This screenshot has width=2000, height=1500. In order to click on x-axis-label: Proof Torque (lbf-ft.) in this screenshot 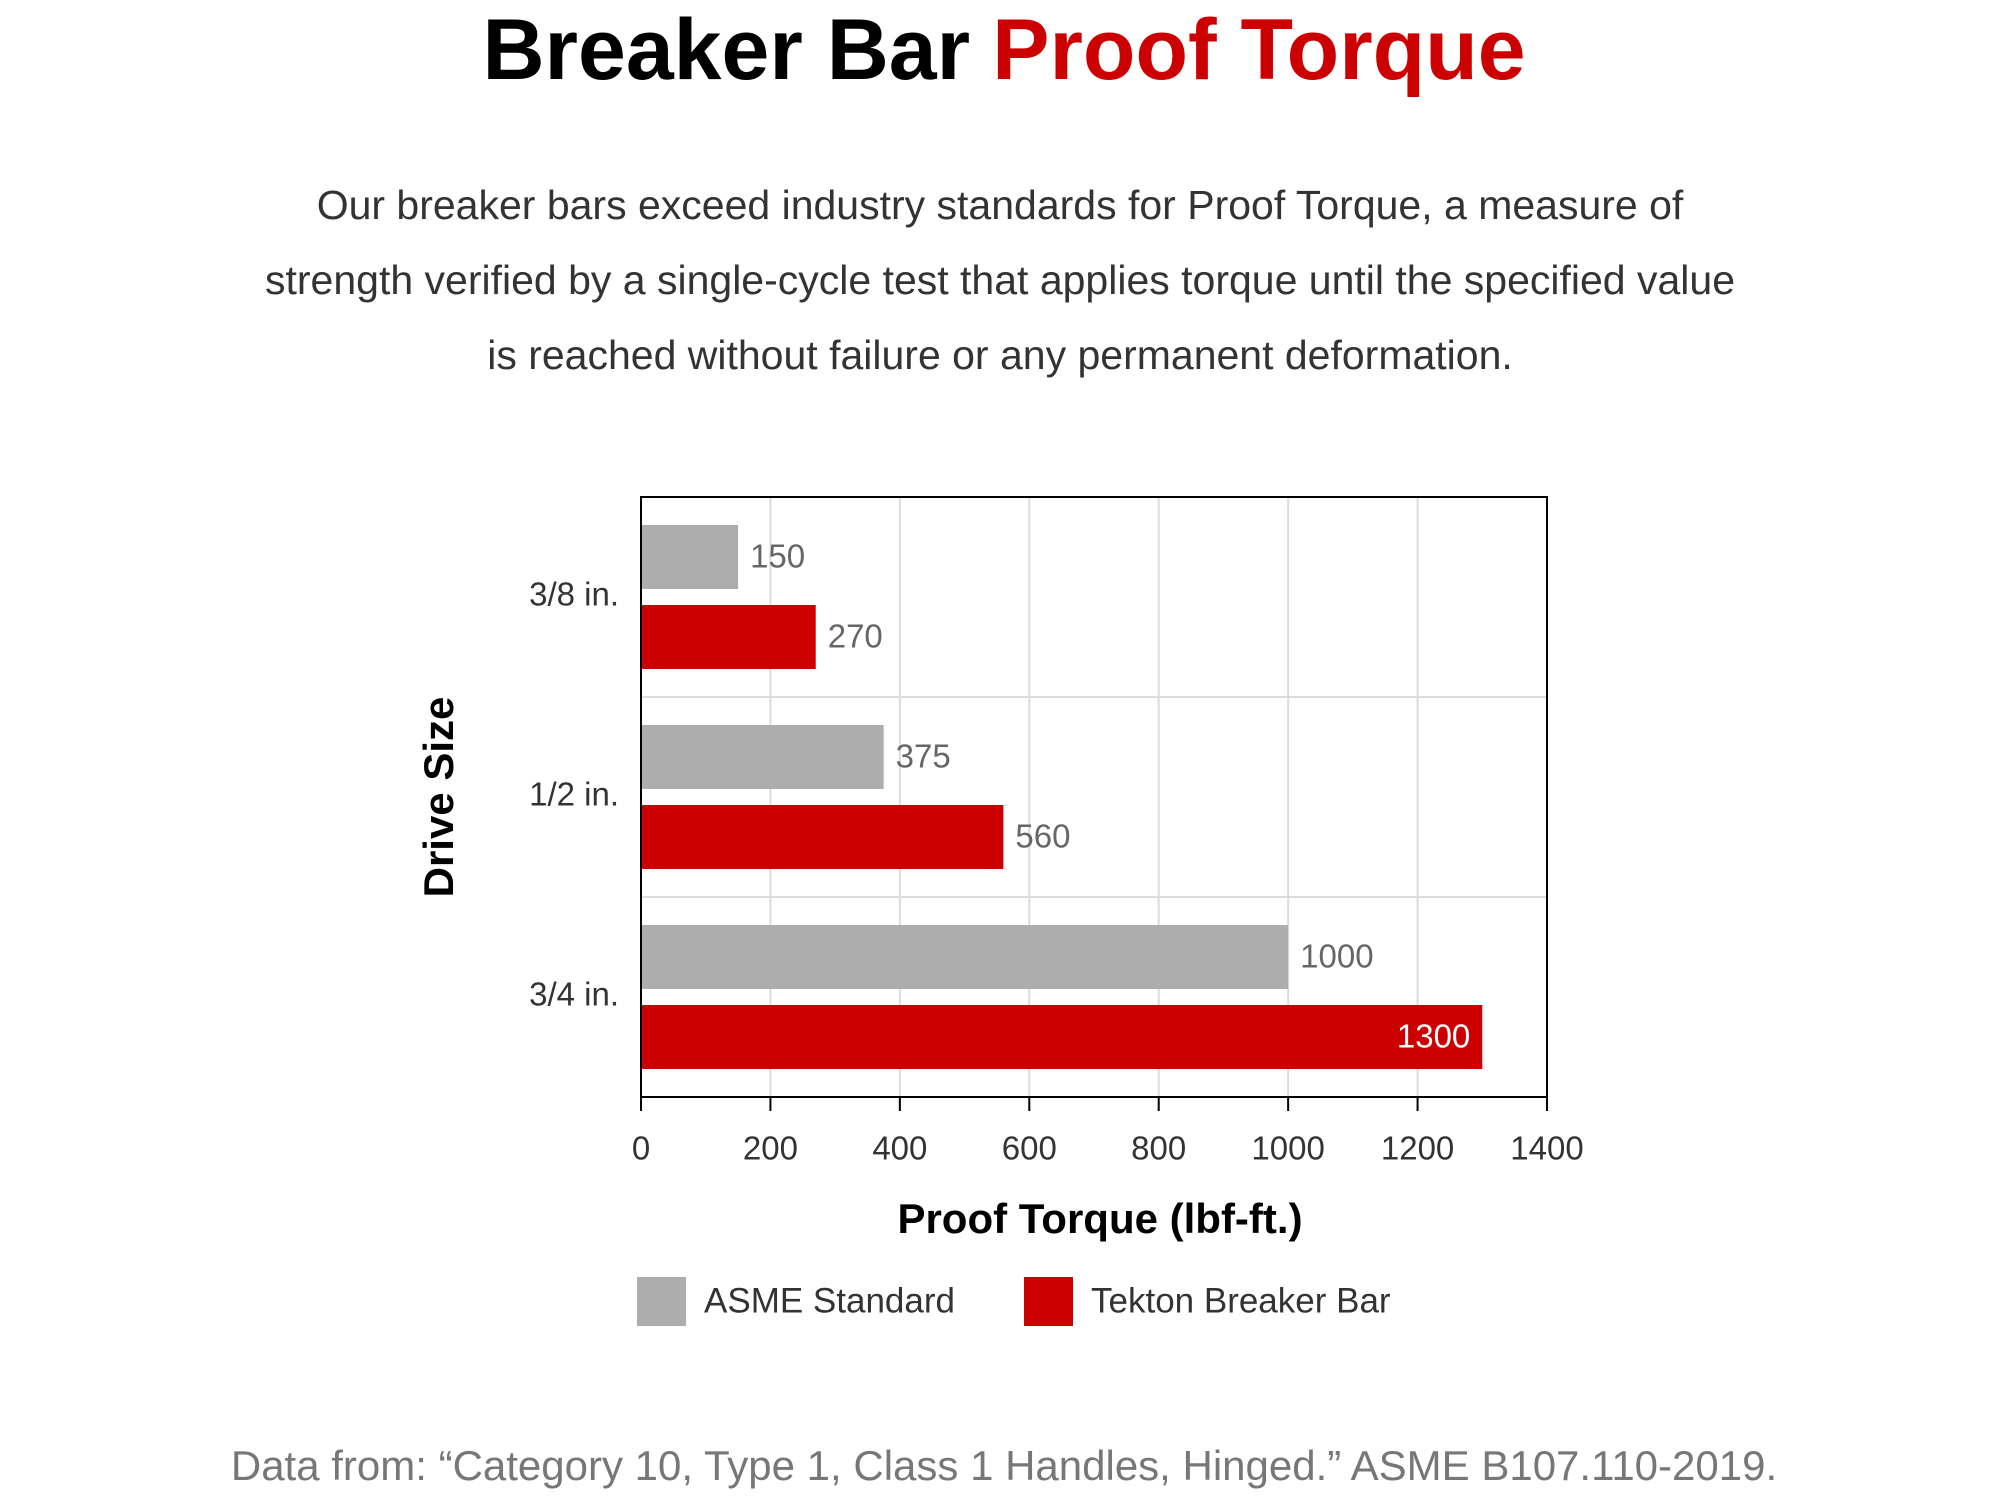, I will do `click(1099, 1218)`.